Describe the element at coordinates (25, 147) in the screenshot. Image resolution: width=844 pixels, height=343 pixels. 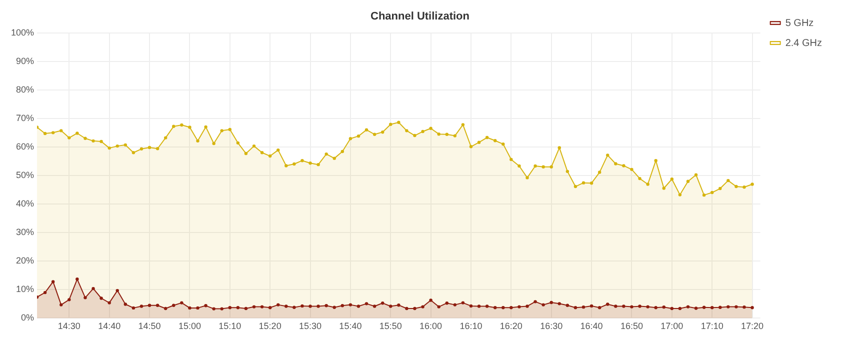
I see `y-tick-label: 60%` at that location.